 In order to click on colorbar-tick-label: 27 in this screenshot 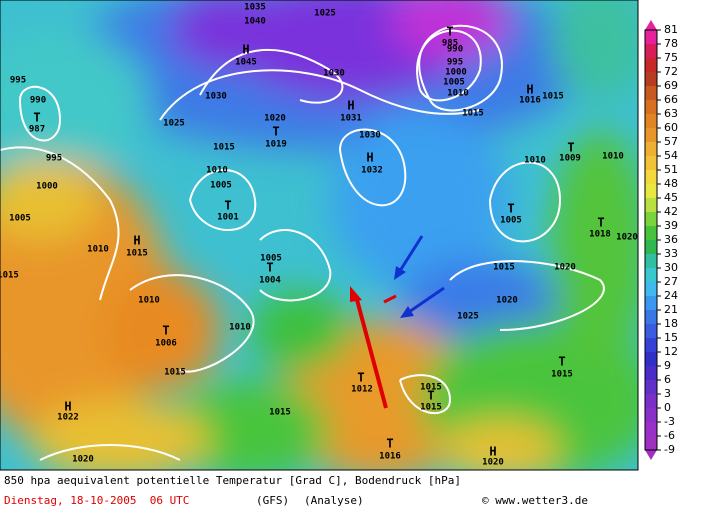, I will do `click(671, 281)`.